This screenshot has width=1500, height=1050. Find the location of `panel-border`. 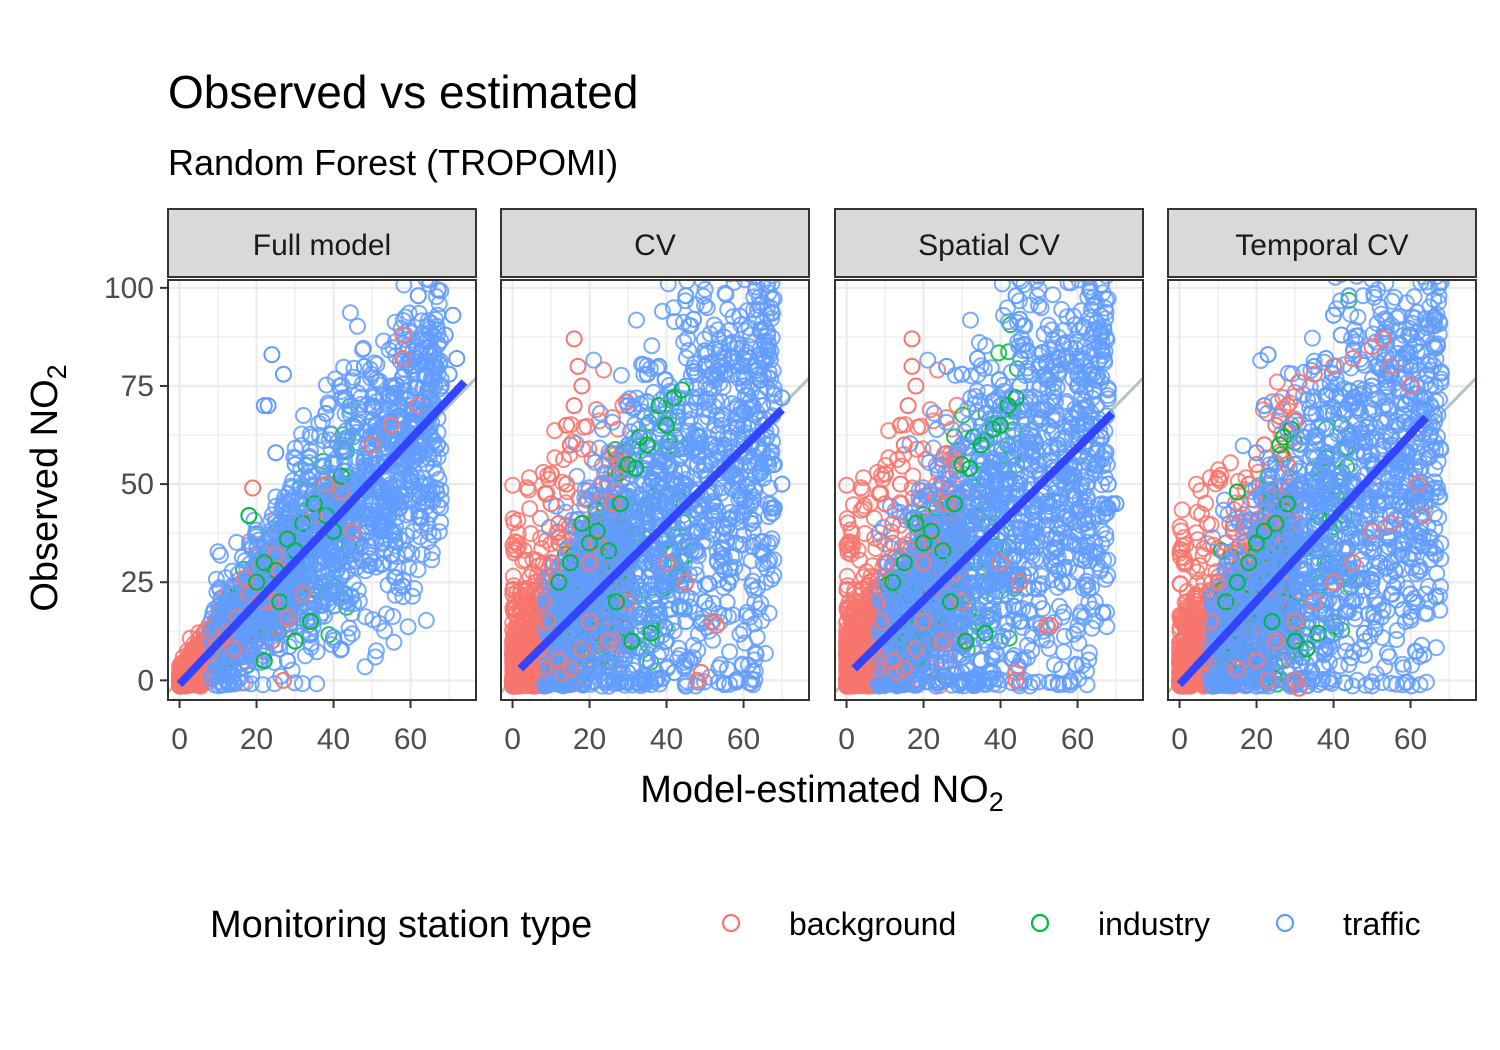

panel-border is located at coordinates (322, 490).